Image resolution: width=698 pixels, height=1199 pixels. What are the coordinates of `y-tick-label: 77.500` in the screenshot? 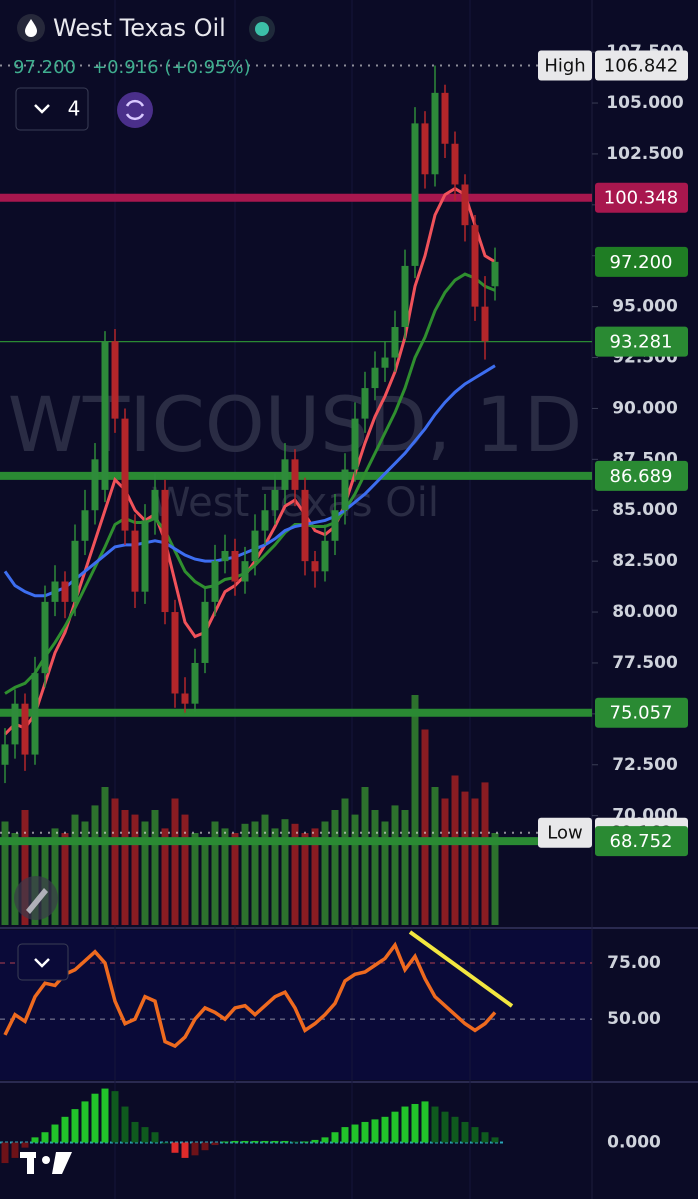 It's located at (645, 663).